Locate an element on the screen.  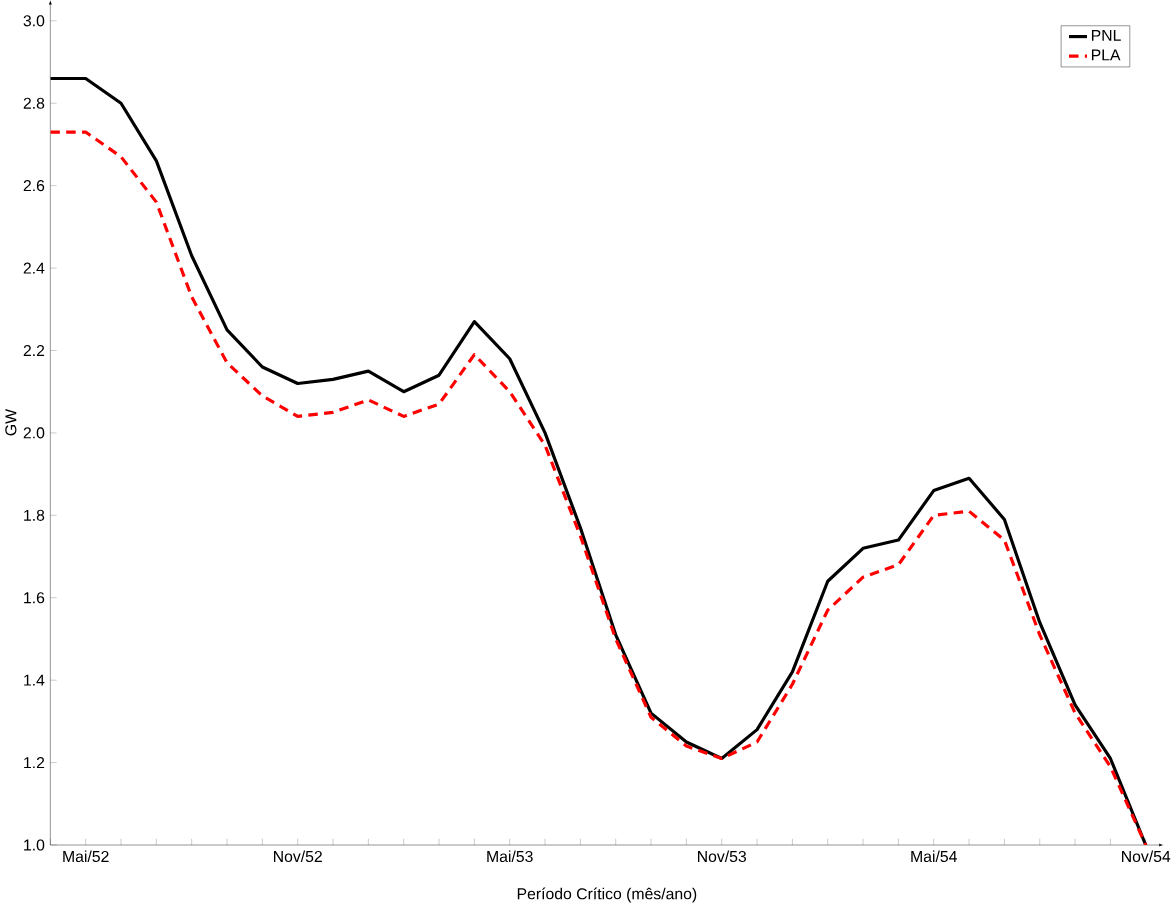
x-tick-label: Mai/54 is located at coordinates (934, 856).